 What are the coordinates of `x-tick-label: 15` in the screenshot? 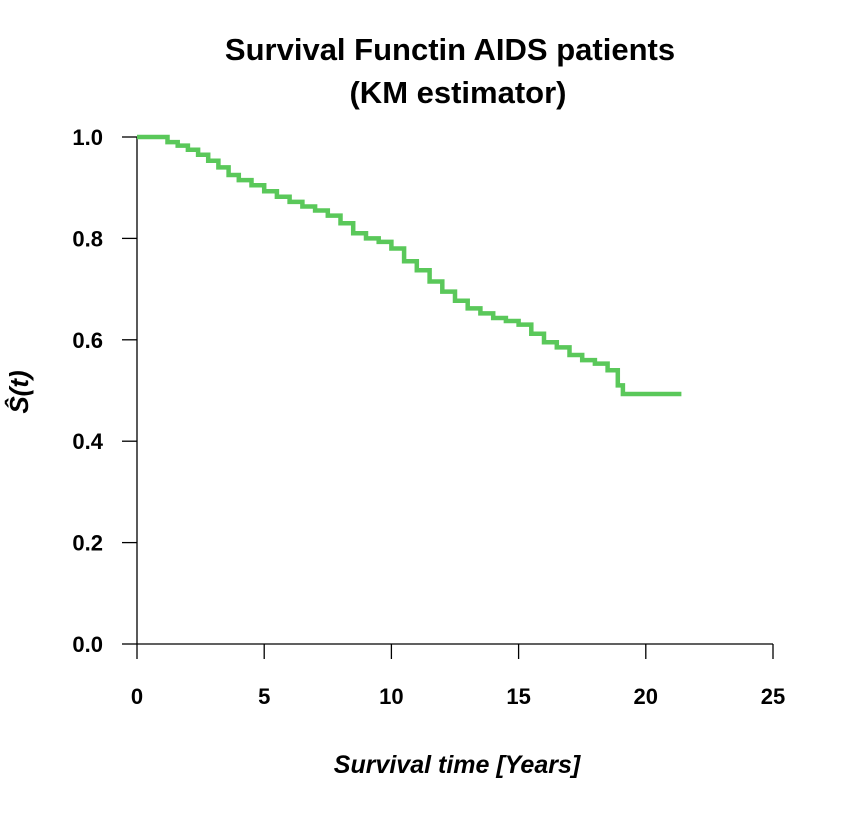 It's located at (518, 696).